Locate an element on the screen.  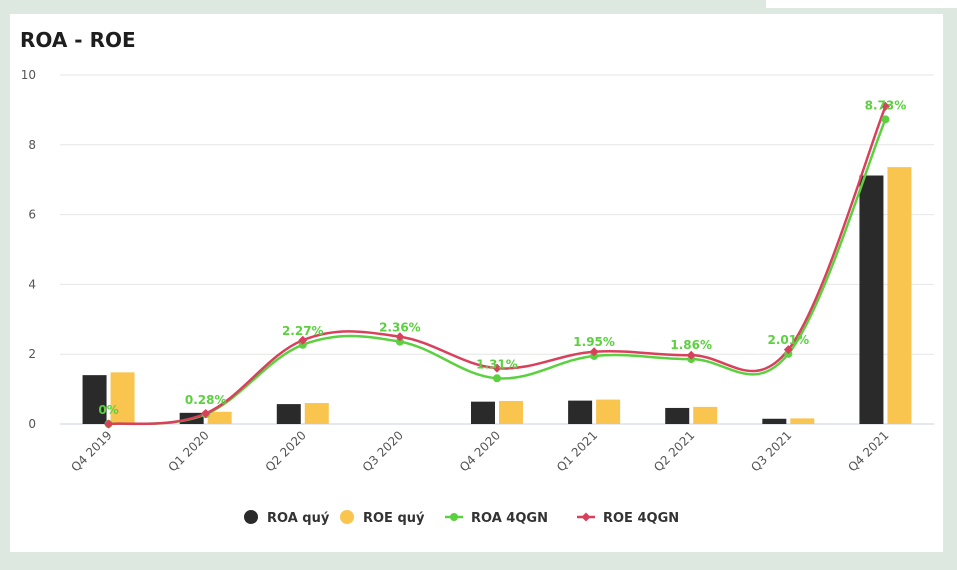
data-label: 8.73% is located at coordinates (886, 105).